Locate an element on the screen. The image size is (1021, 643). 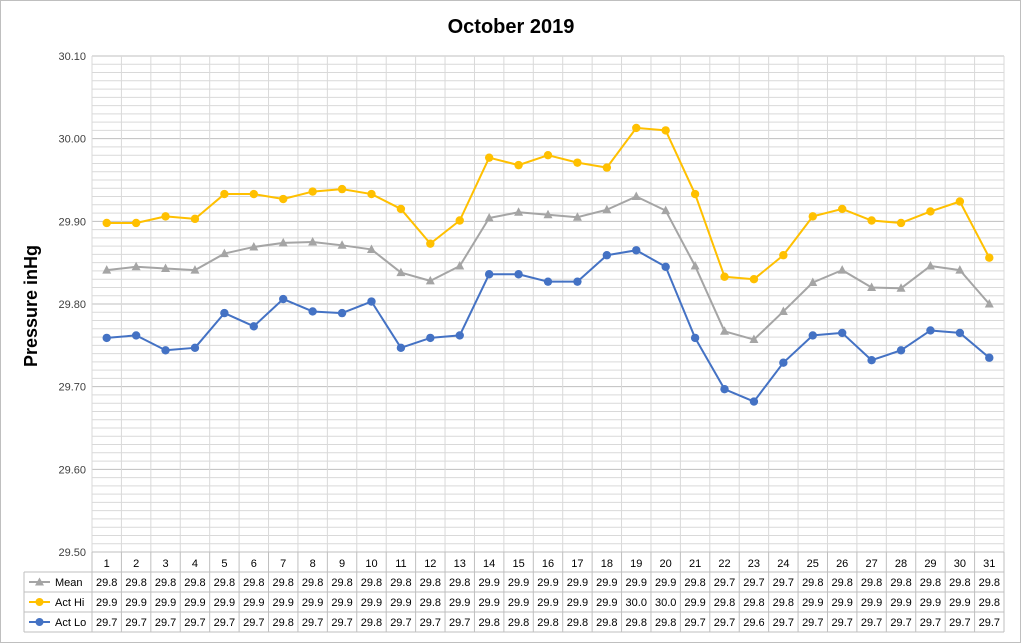
x-category-label: 8 is located at coordinates (313, 564).